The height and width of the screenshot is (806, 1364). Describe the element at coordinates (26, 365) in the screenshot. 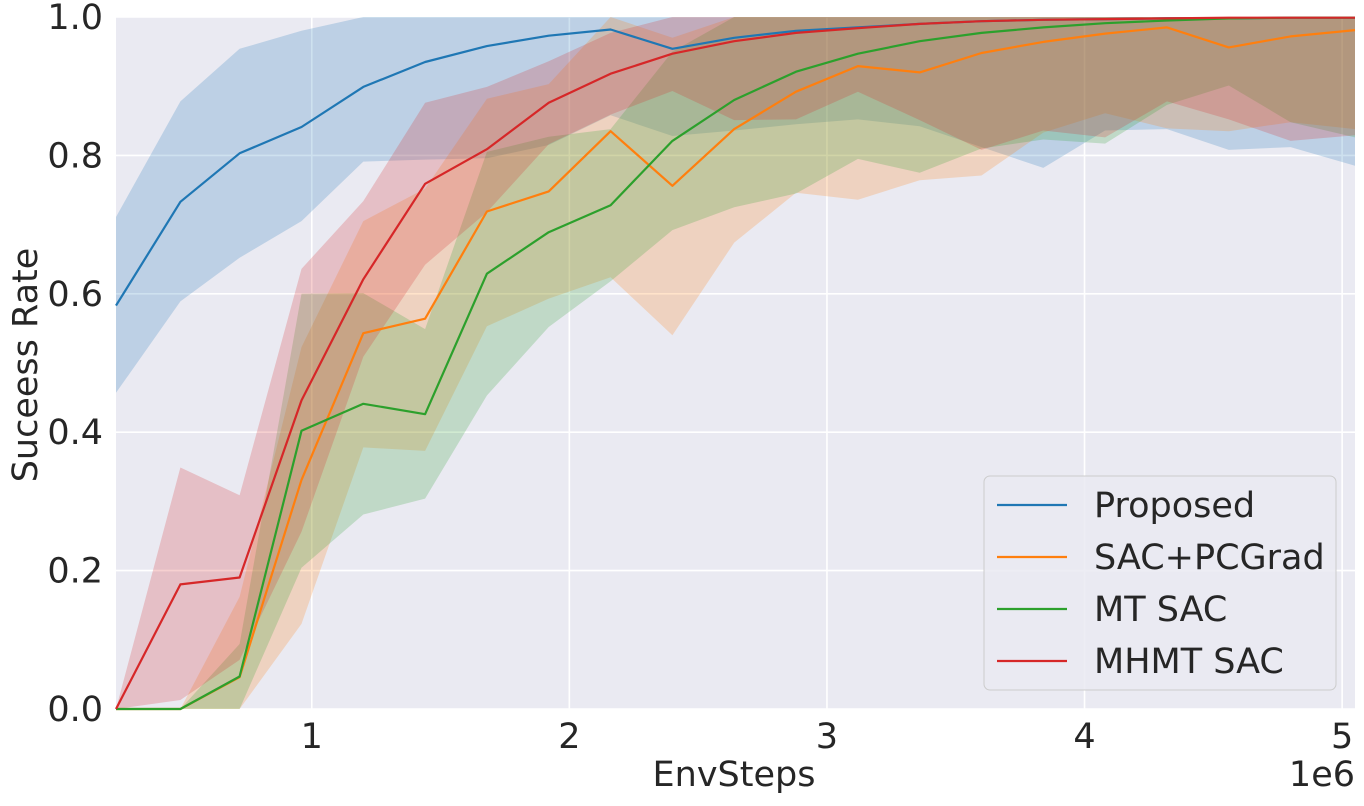

I see `y-axis-label: Suceess Rate` at that location.